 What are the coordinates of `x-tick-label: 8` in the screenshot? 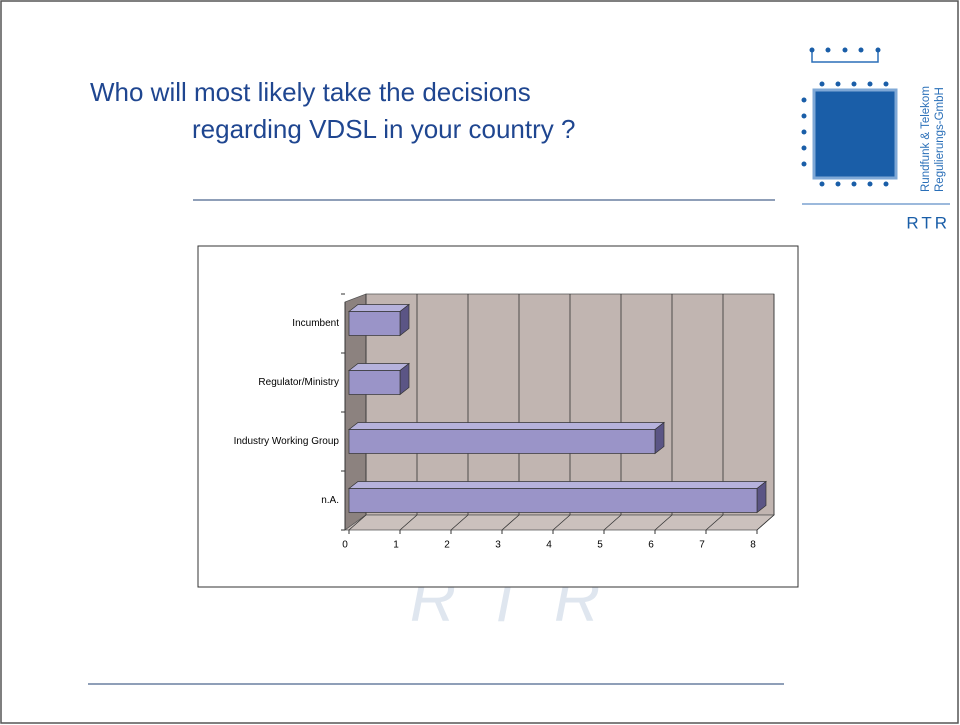 It's located at (753, 545).